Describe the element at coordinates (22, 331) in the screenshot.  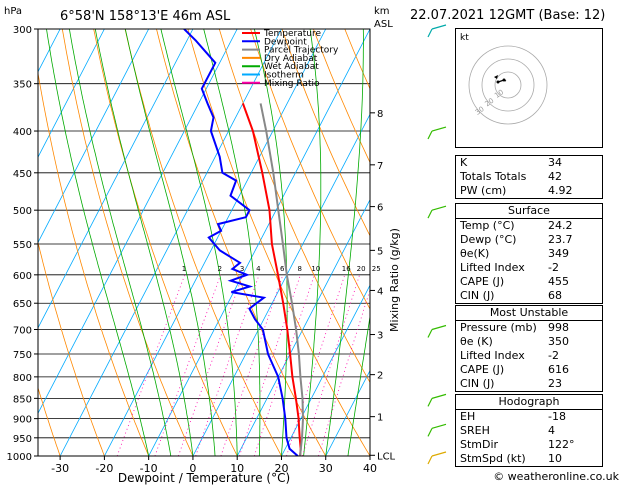
I see `pressure-tick-label: 700` at that location.